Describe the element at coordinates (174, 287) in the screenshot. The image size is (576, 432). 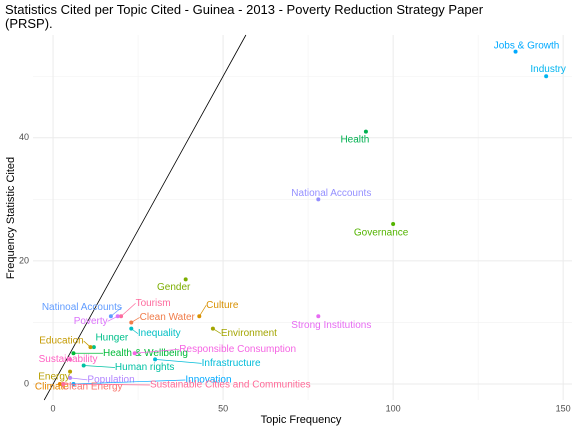
I see `point-label: Gender` at that location.